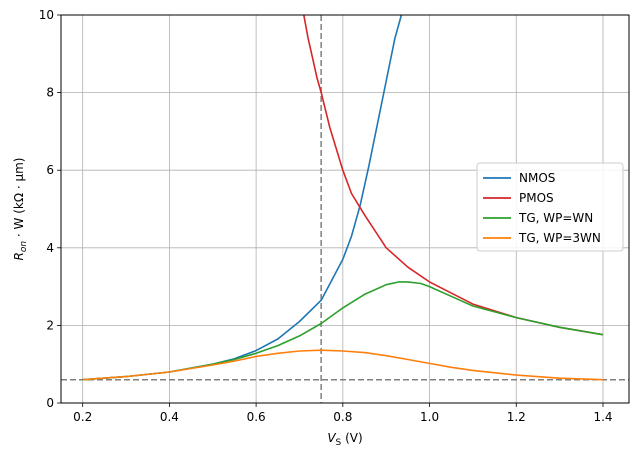 The width and height of the screenshot is (638, 460). What do you see at coordinates (169, 417) in the screenshot?
I see `x-tick-label: 0.4` at bounding box center [169, 417].